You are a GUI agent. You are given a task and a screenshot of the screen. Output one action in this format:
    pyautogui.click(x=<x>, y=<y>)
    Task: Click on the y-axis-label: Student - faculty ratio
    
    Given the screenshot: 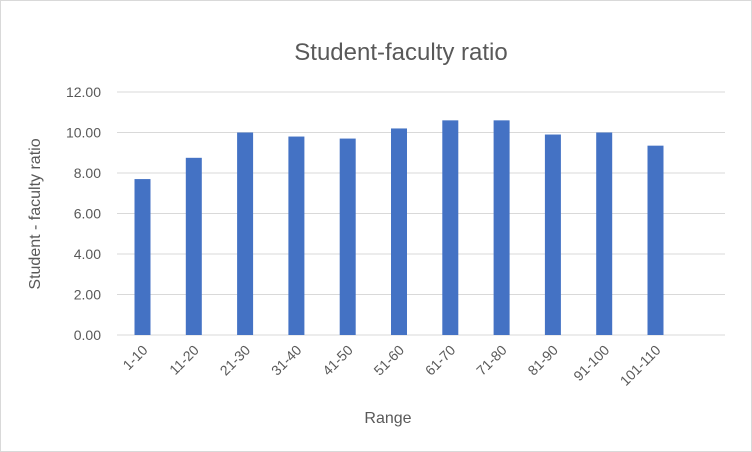 What is the action you would take?
    pyautogui.click(x=35, y=213)
    